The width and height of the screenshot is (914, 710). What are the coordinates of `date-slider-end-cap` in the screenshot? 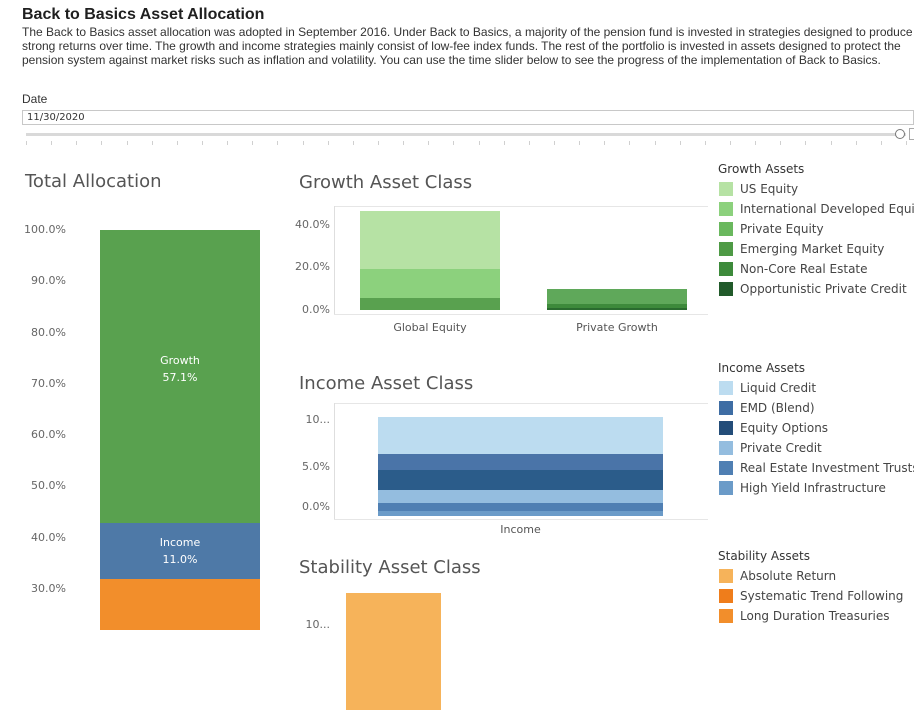 It's located at (911, 134).